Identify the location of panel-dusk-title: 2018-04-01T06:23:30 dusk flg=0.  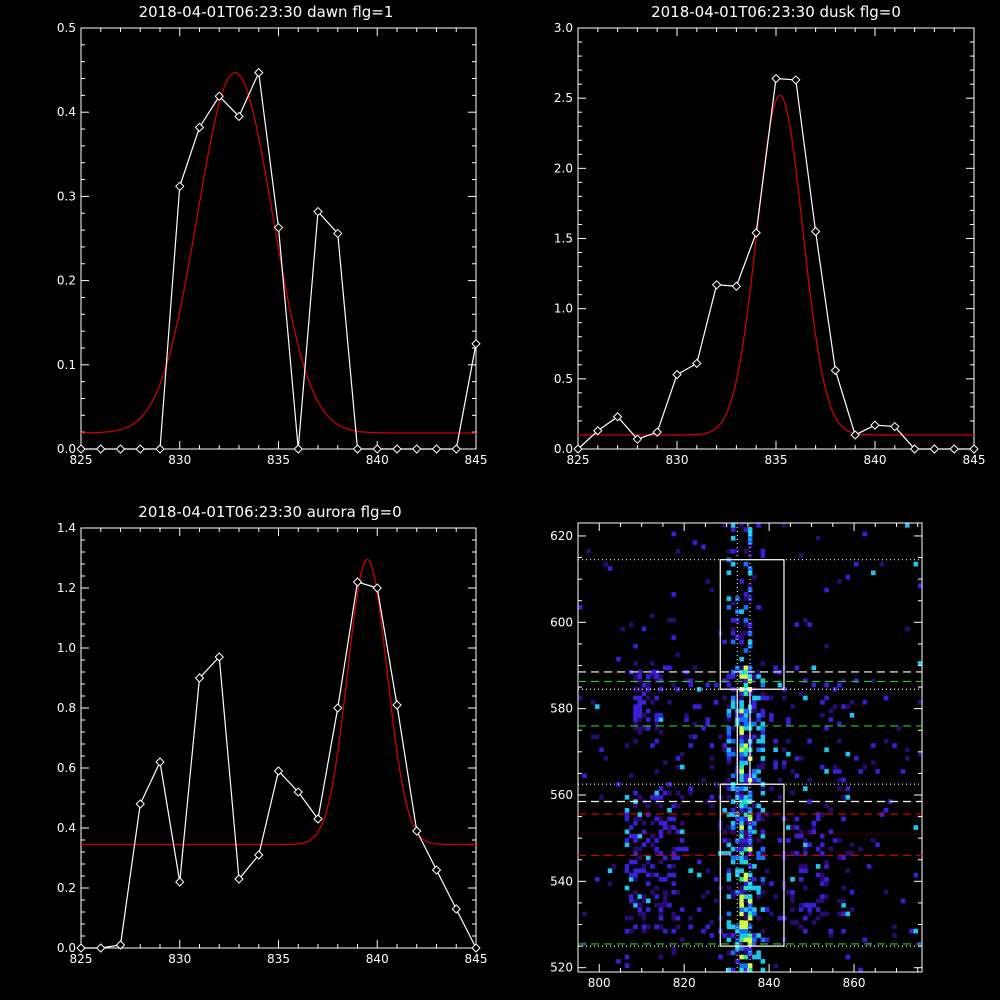
(776, 12).